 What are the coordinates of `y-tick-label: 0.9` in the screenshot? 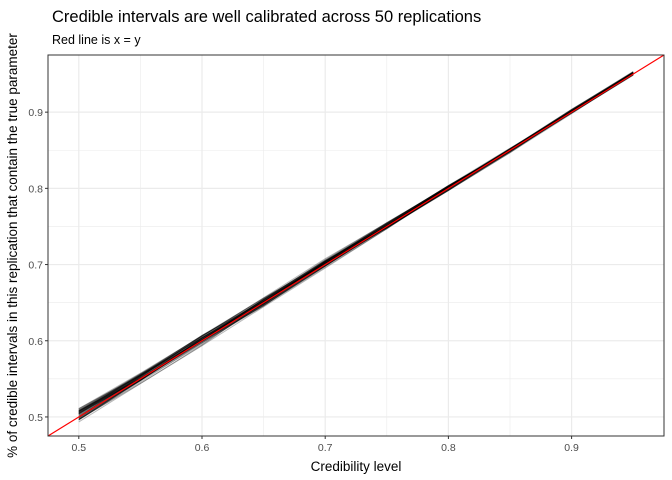 It's located at (35, 113).